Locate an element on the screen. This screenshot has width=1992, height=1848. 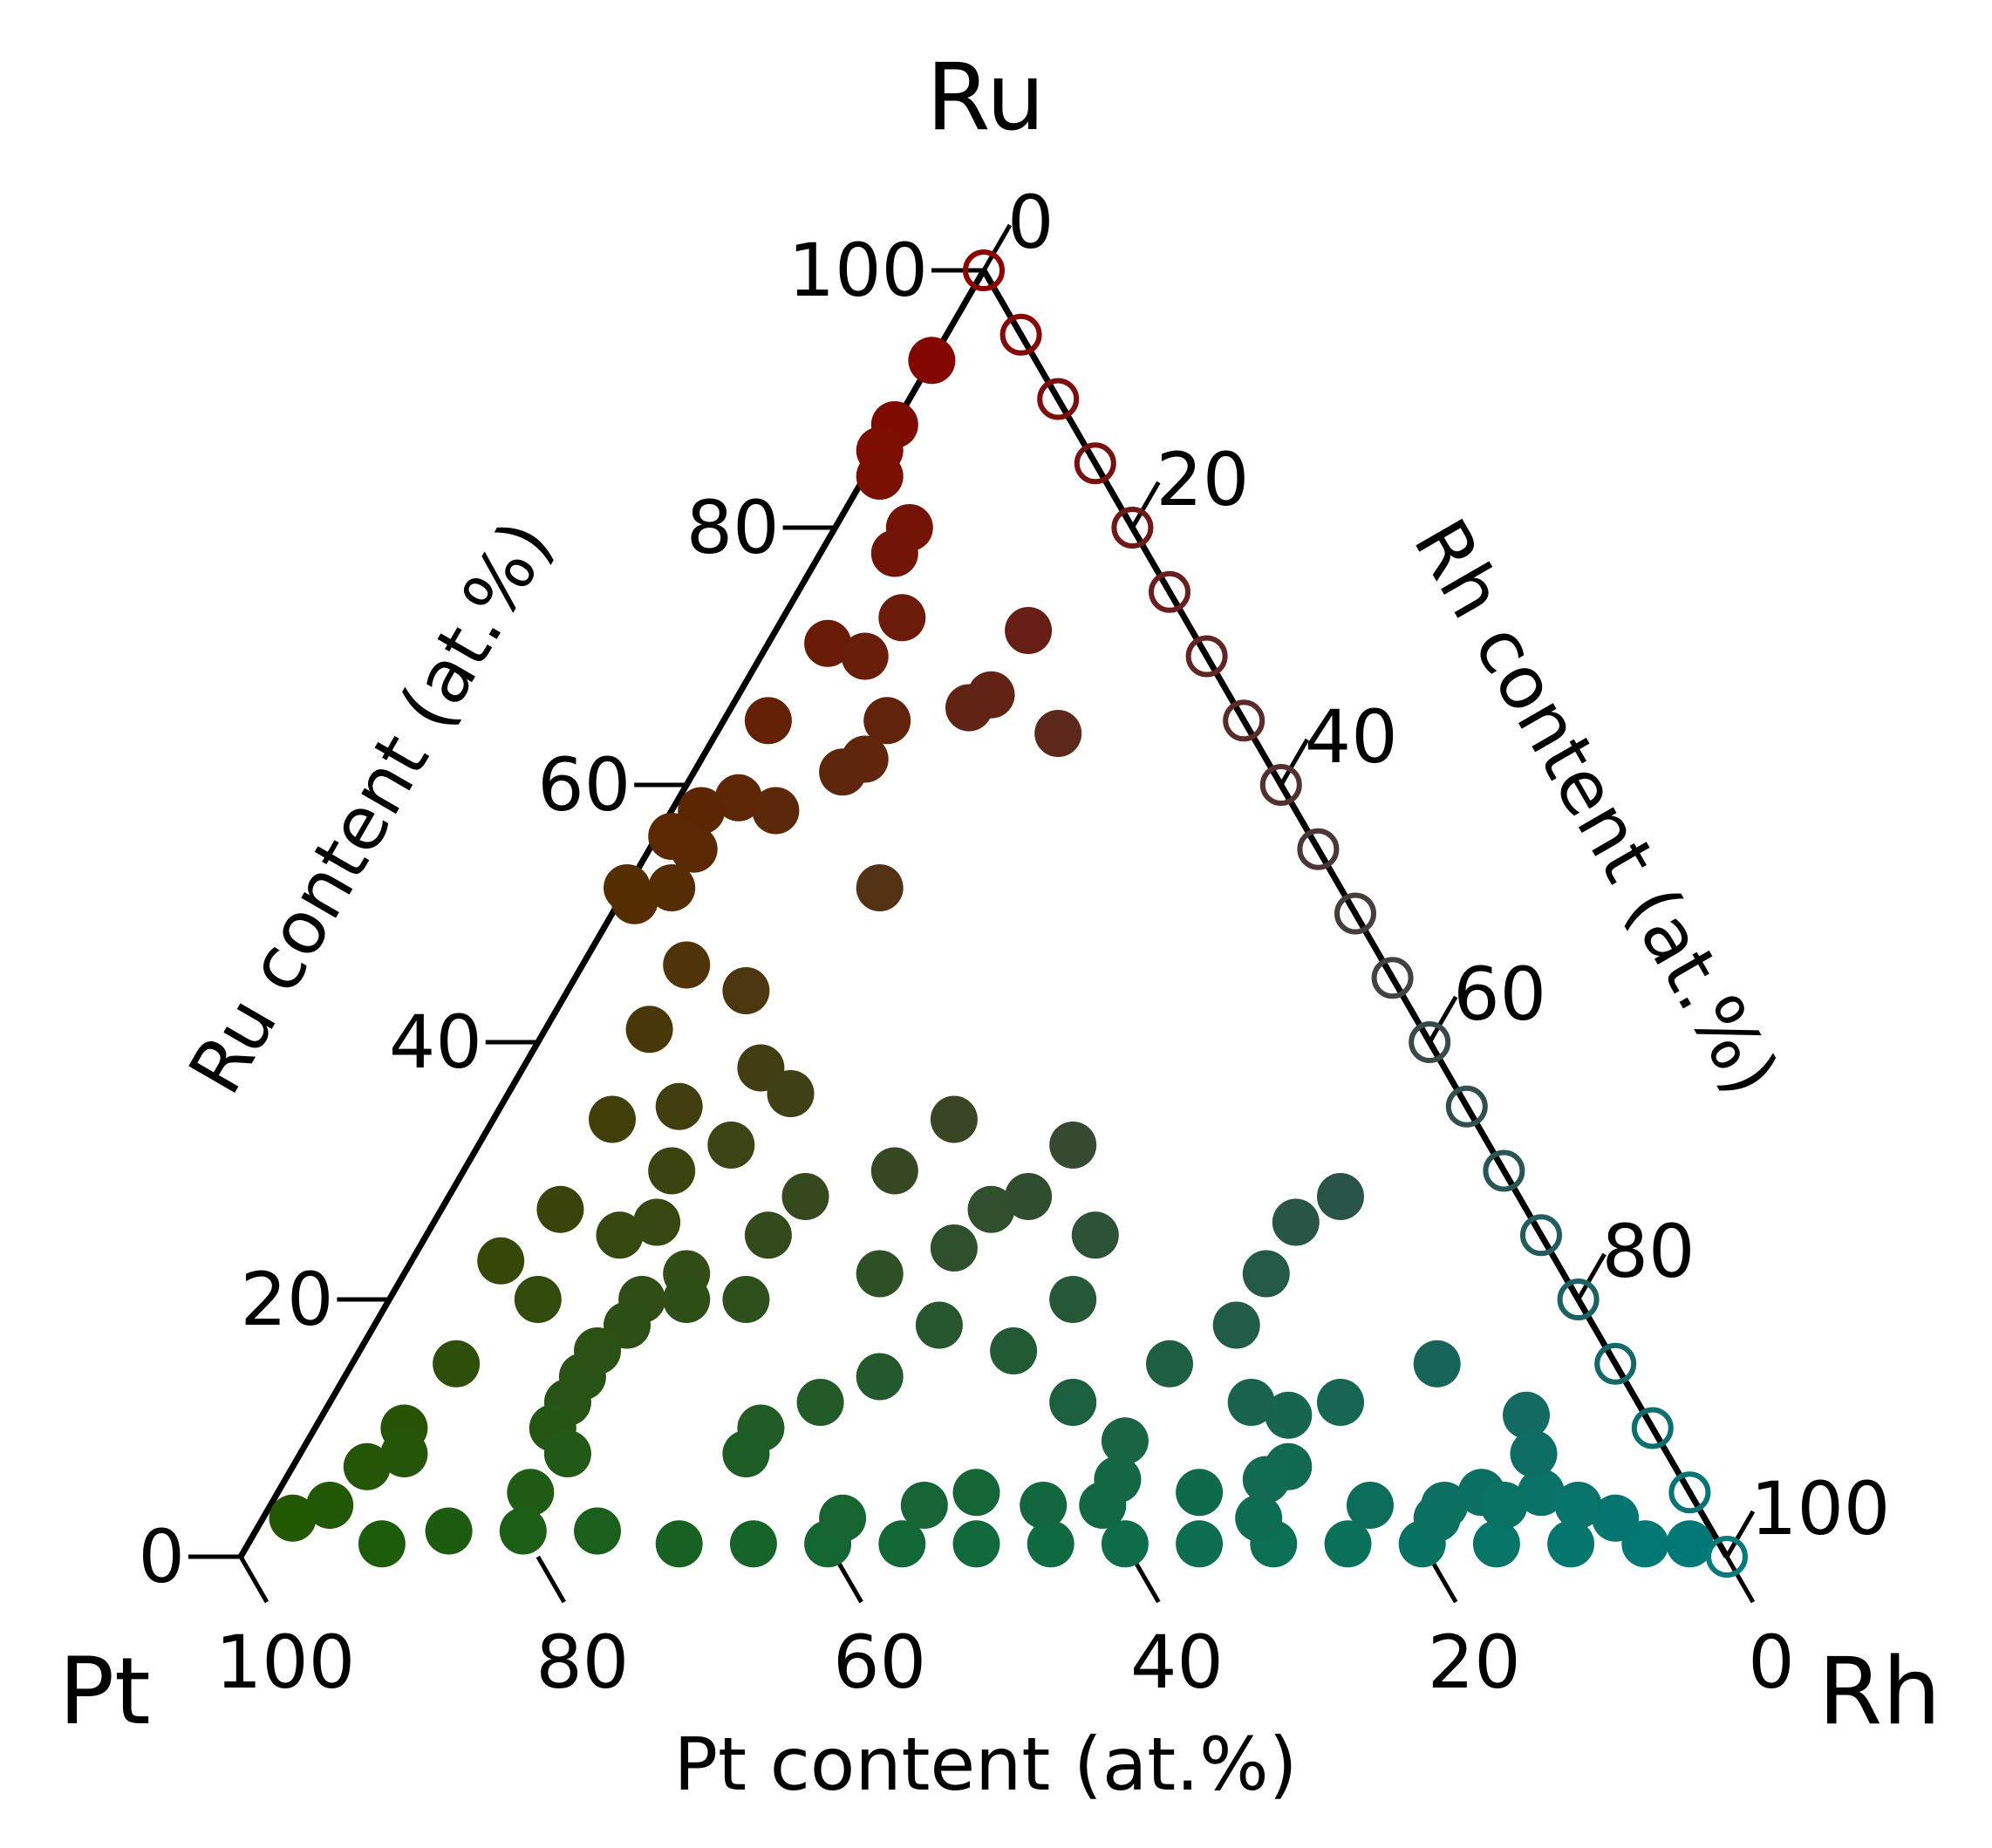
tick-label-pt: 20 is located at coordinates (1474, 1662).